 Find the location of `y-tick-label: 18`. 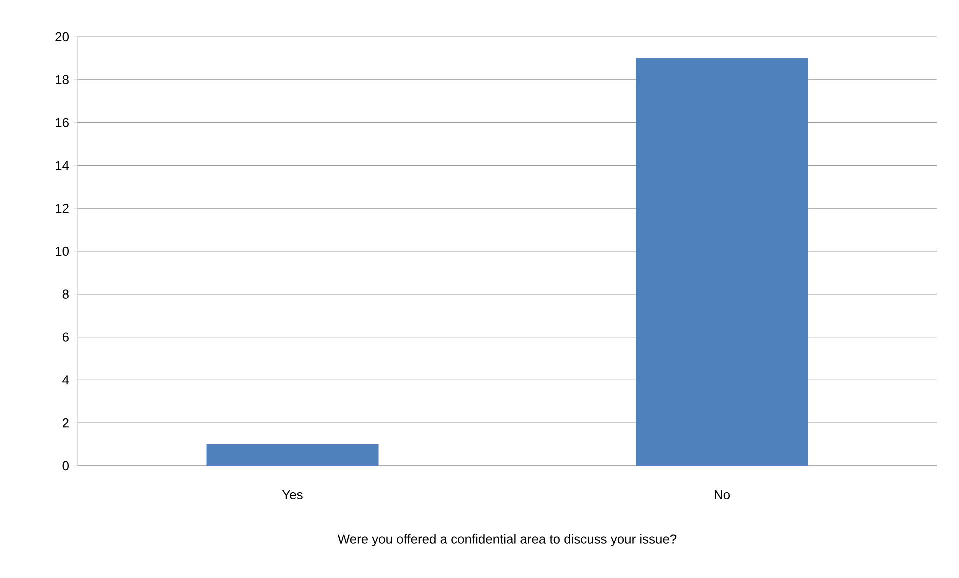

y-tick-label: 18 is located at coordinates (62, 79).